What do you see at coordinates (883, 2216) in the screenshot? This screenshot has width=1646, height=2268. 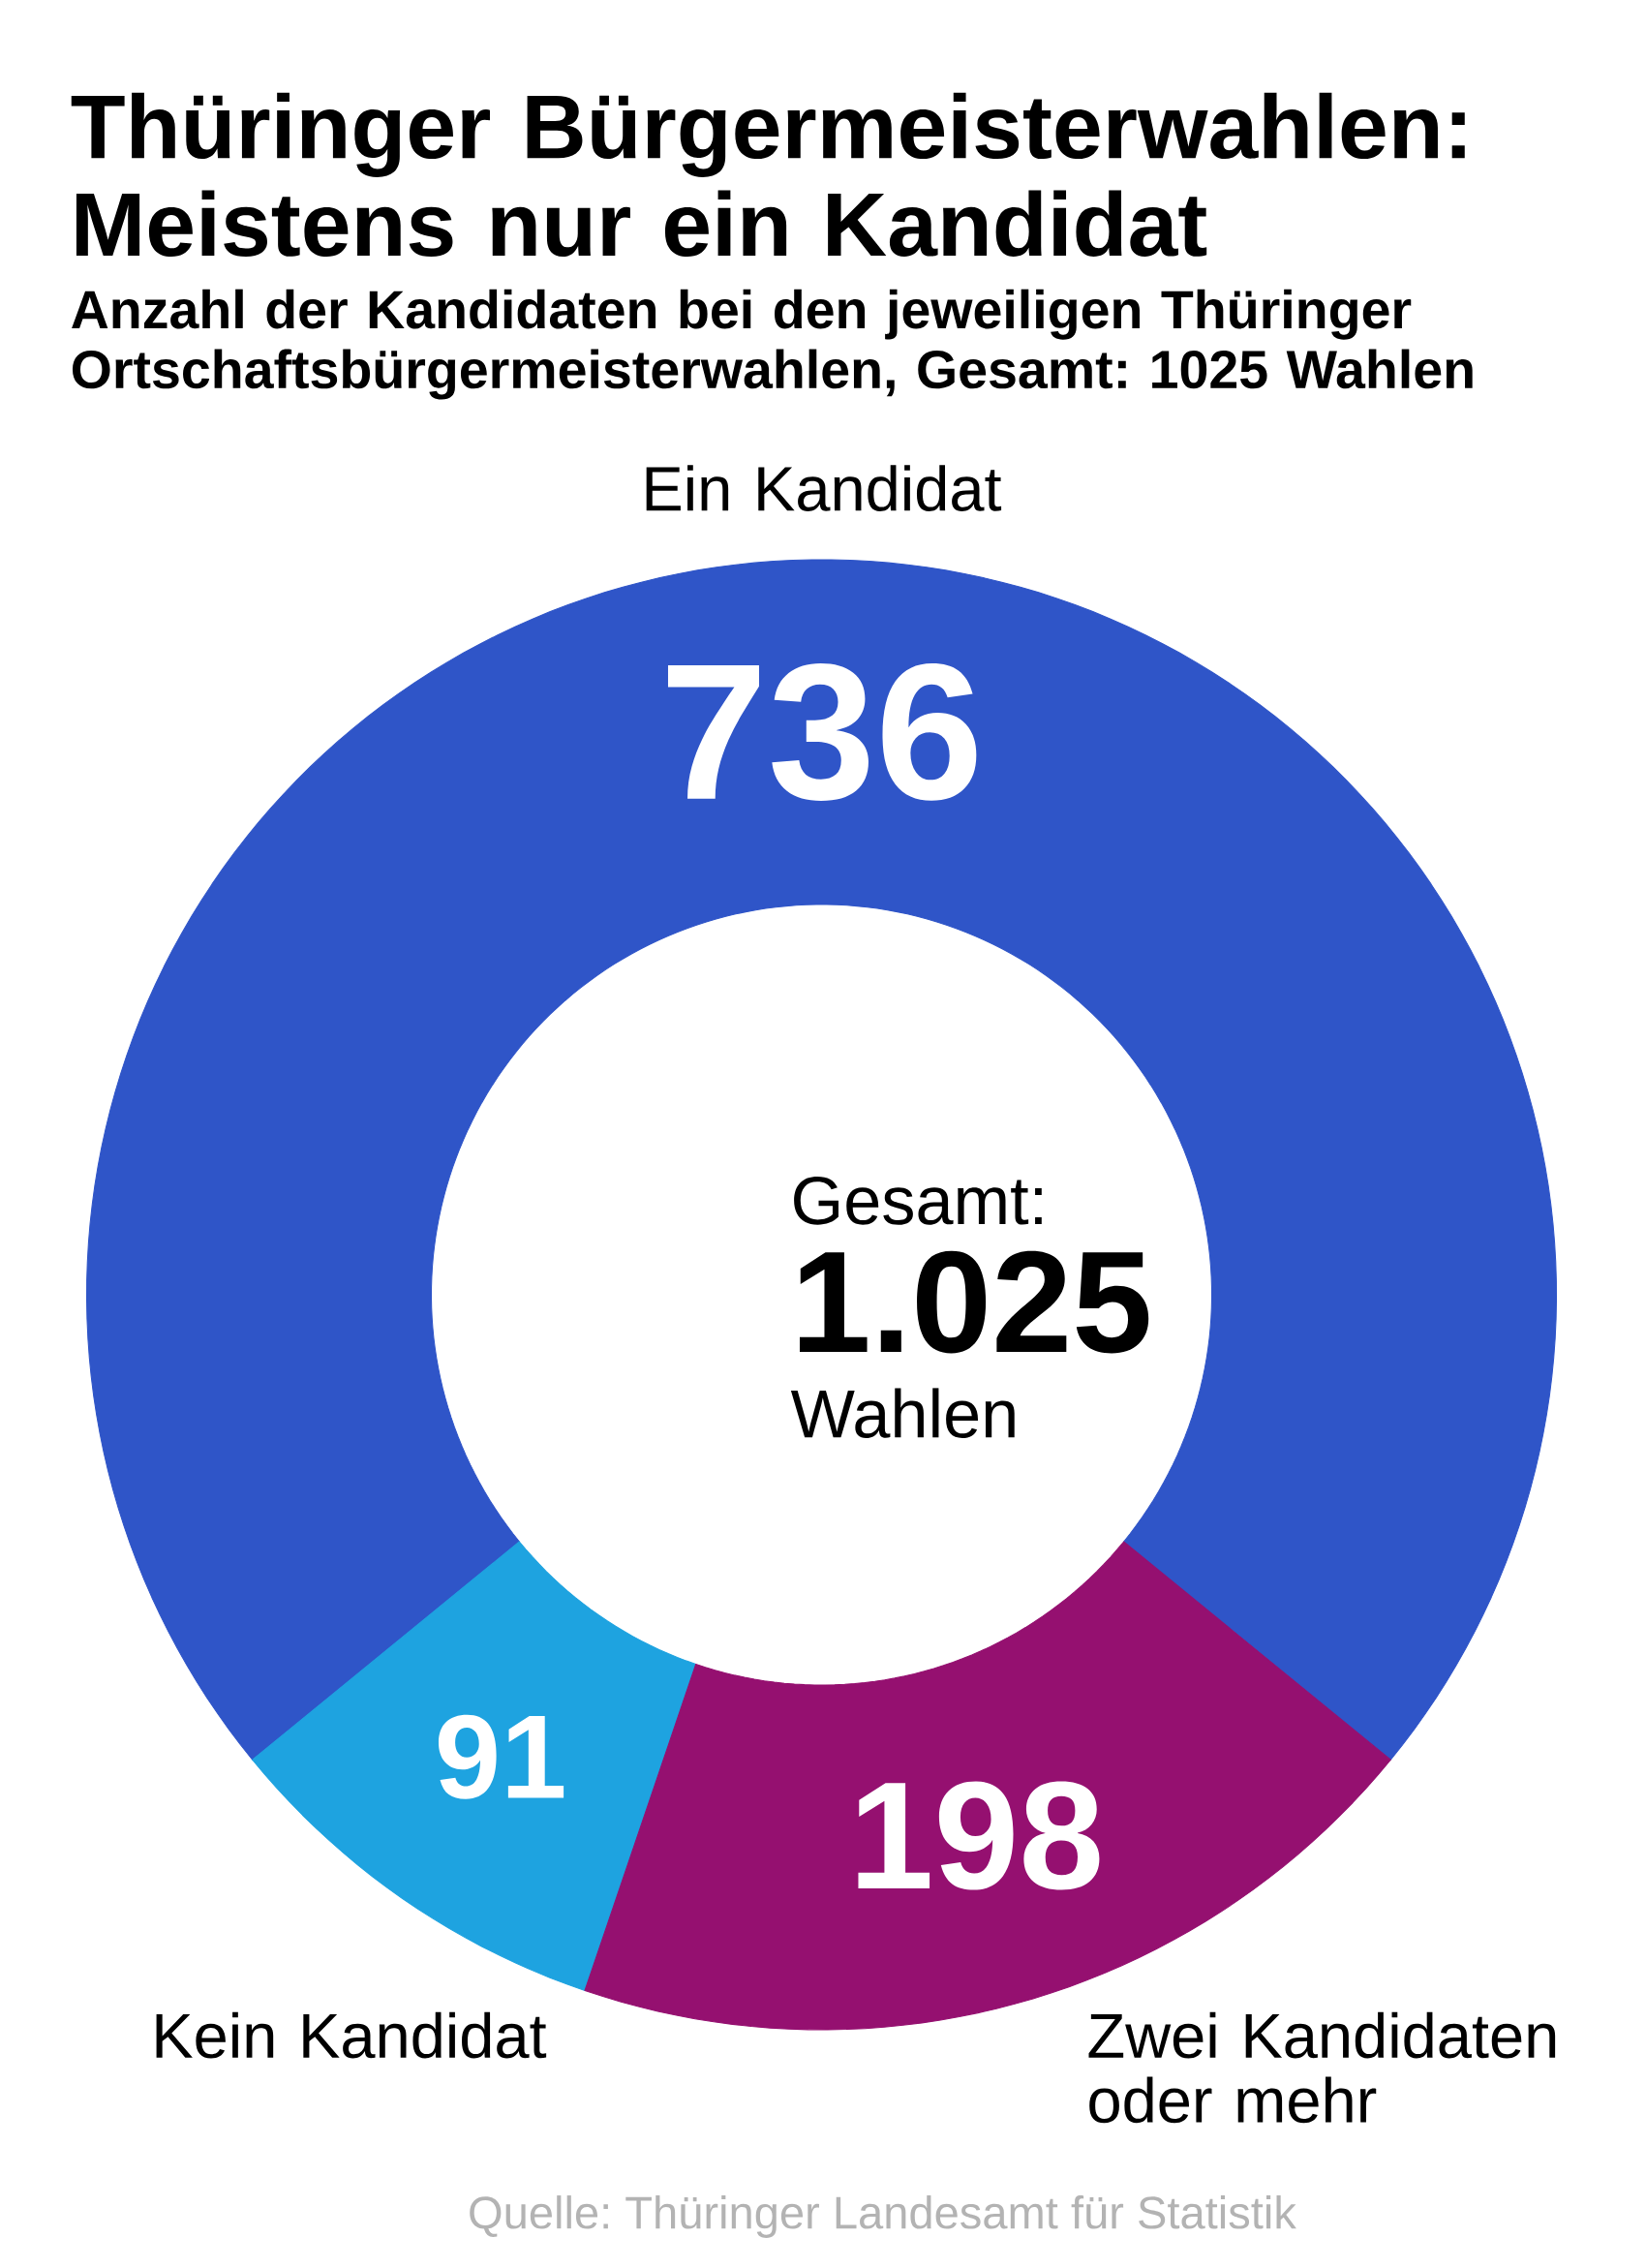 I see `source-note: Quelle: Thüringer Landesamt für Statistik` at bounding box center [883, 2216].